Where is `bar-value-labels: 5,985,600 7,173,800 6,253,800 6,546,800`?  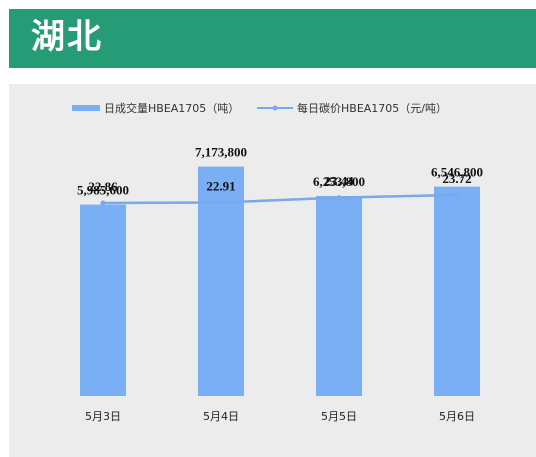 bar-value-labels: 5,985,600 7,173,800 6,253,800 6,546,800 is located at coordinates (280, 171).